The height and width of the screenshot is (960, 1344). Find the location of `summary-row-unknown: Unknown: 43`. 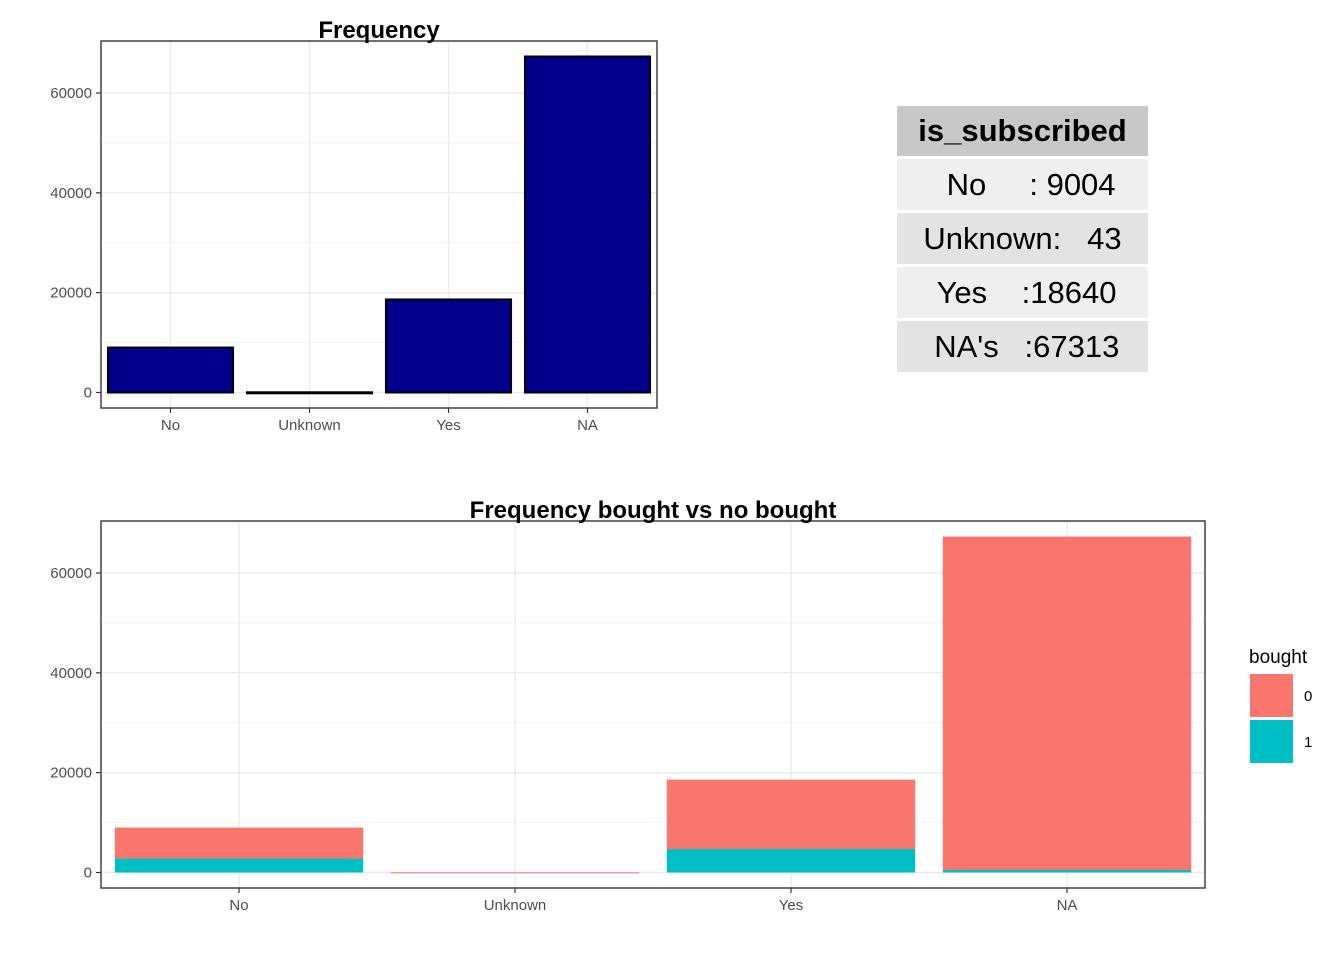

summary-row-unknown: Unknown: 43 is located at coordinates (1022, 238).